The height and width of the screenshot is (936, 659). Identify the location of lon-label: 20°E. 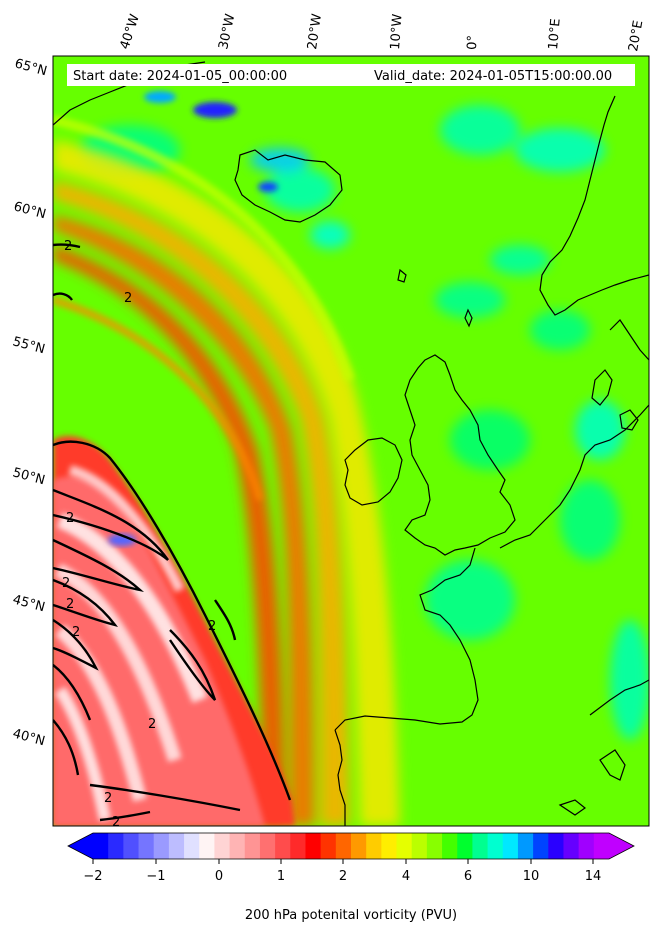
(636, 35).